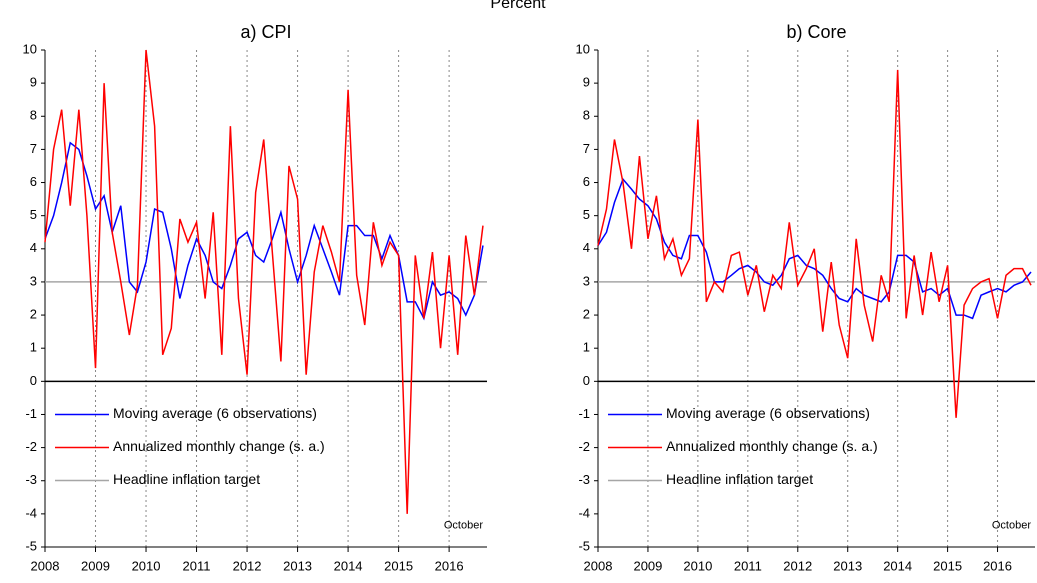  I want to click on chart-title: a) CPI, so click(265, 32).